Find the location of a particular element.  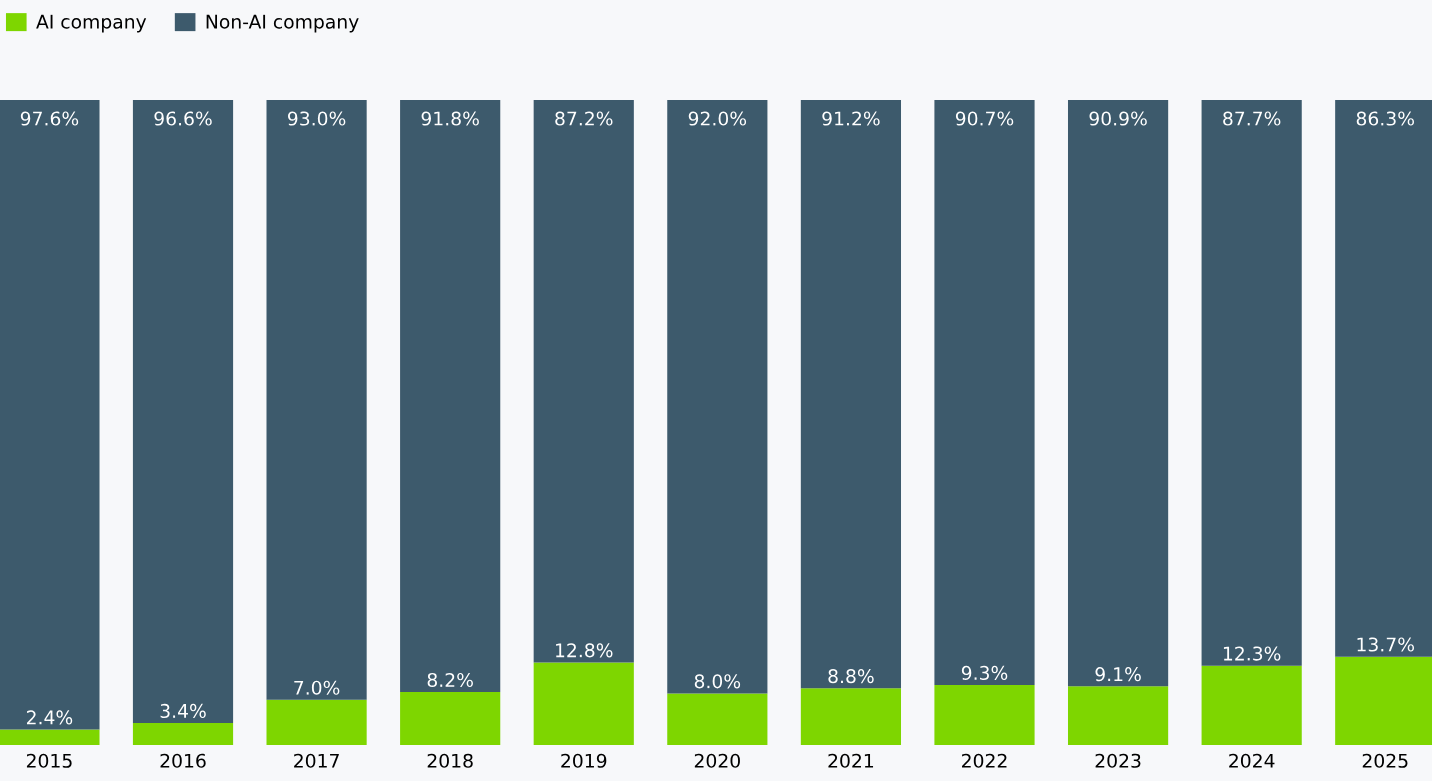

x-tick-label: 2023 is located at coordinates (1118, 760).